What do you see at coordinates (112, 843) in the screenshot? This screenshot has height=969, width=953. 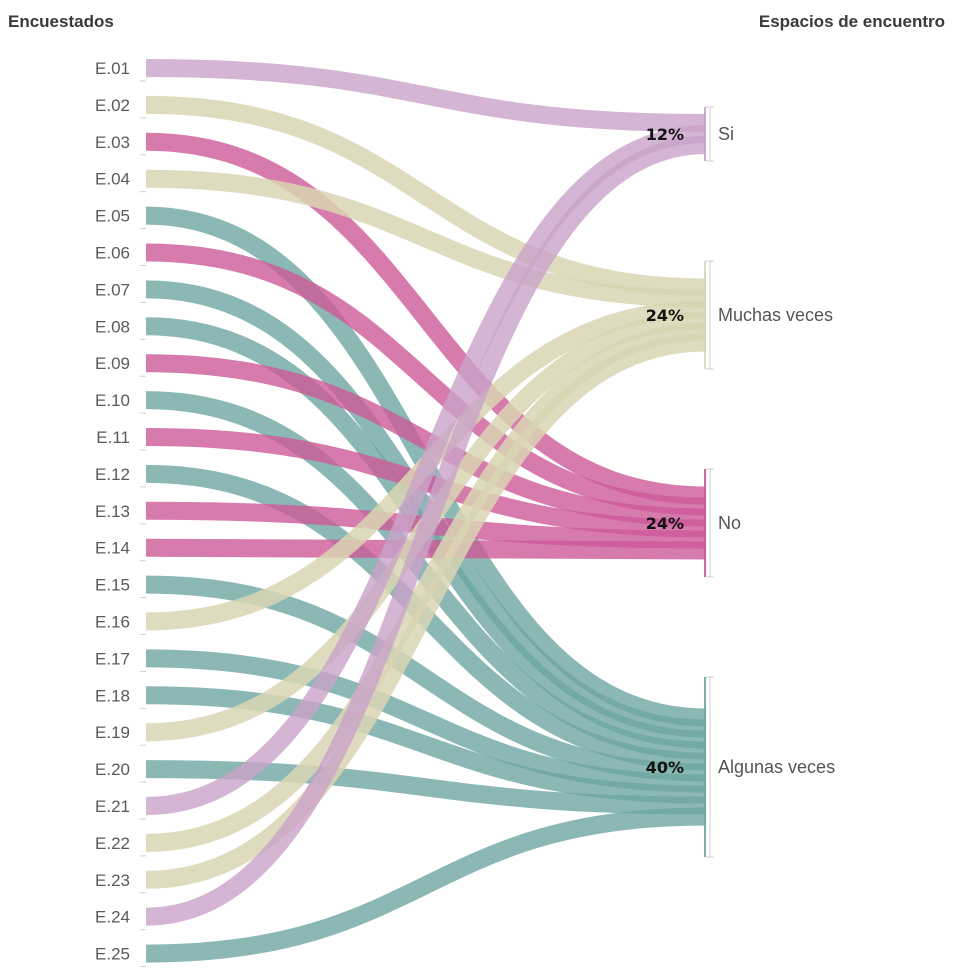 I see `respondent-label: E.22` at bounding box center [112, 843].